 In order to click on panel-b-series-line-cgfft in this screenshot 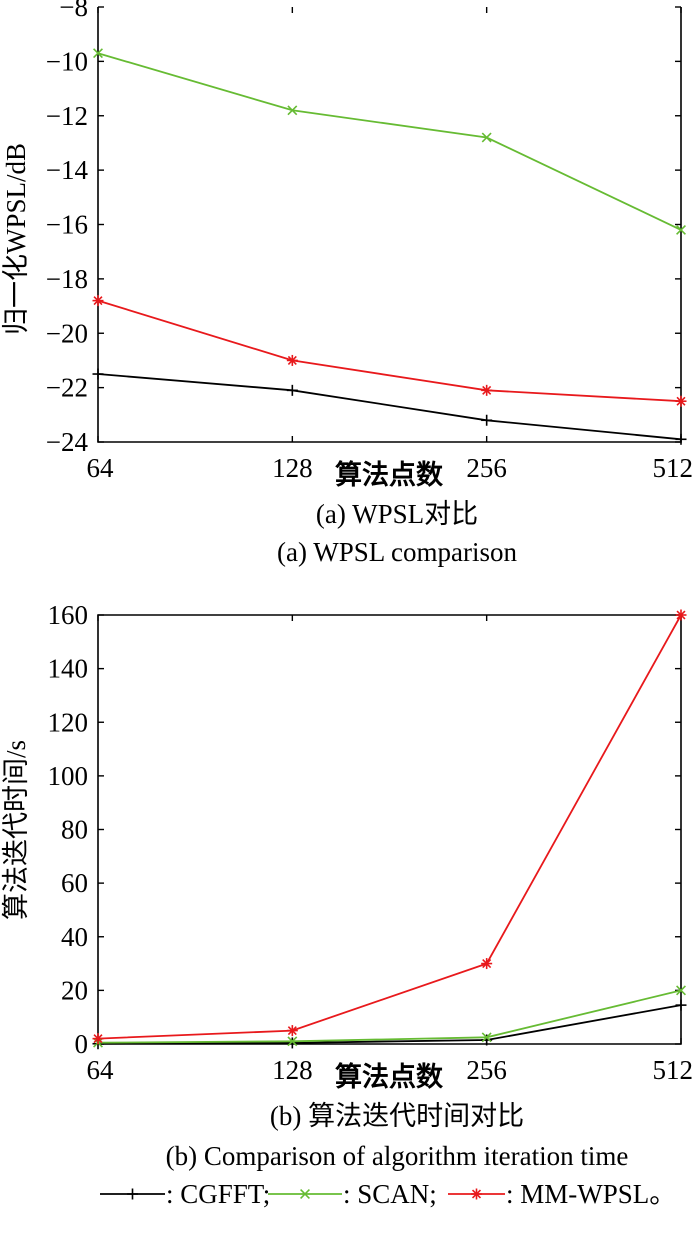, I will do `click(389, 1024)`.